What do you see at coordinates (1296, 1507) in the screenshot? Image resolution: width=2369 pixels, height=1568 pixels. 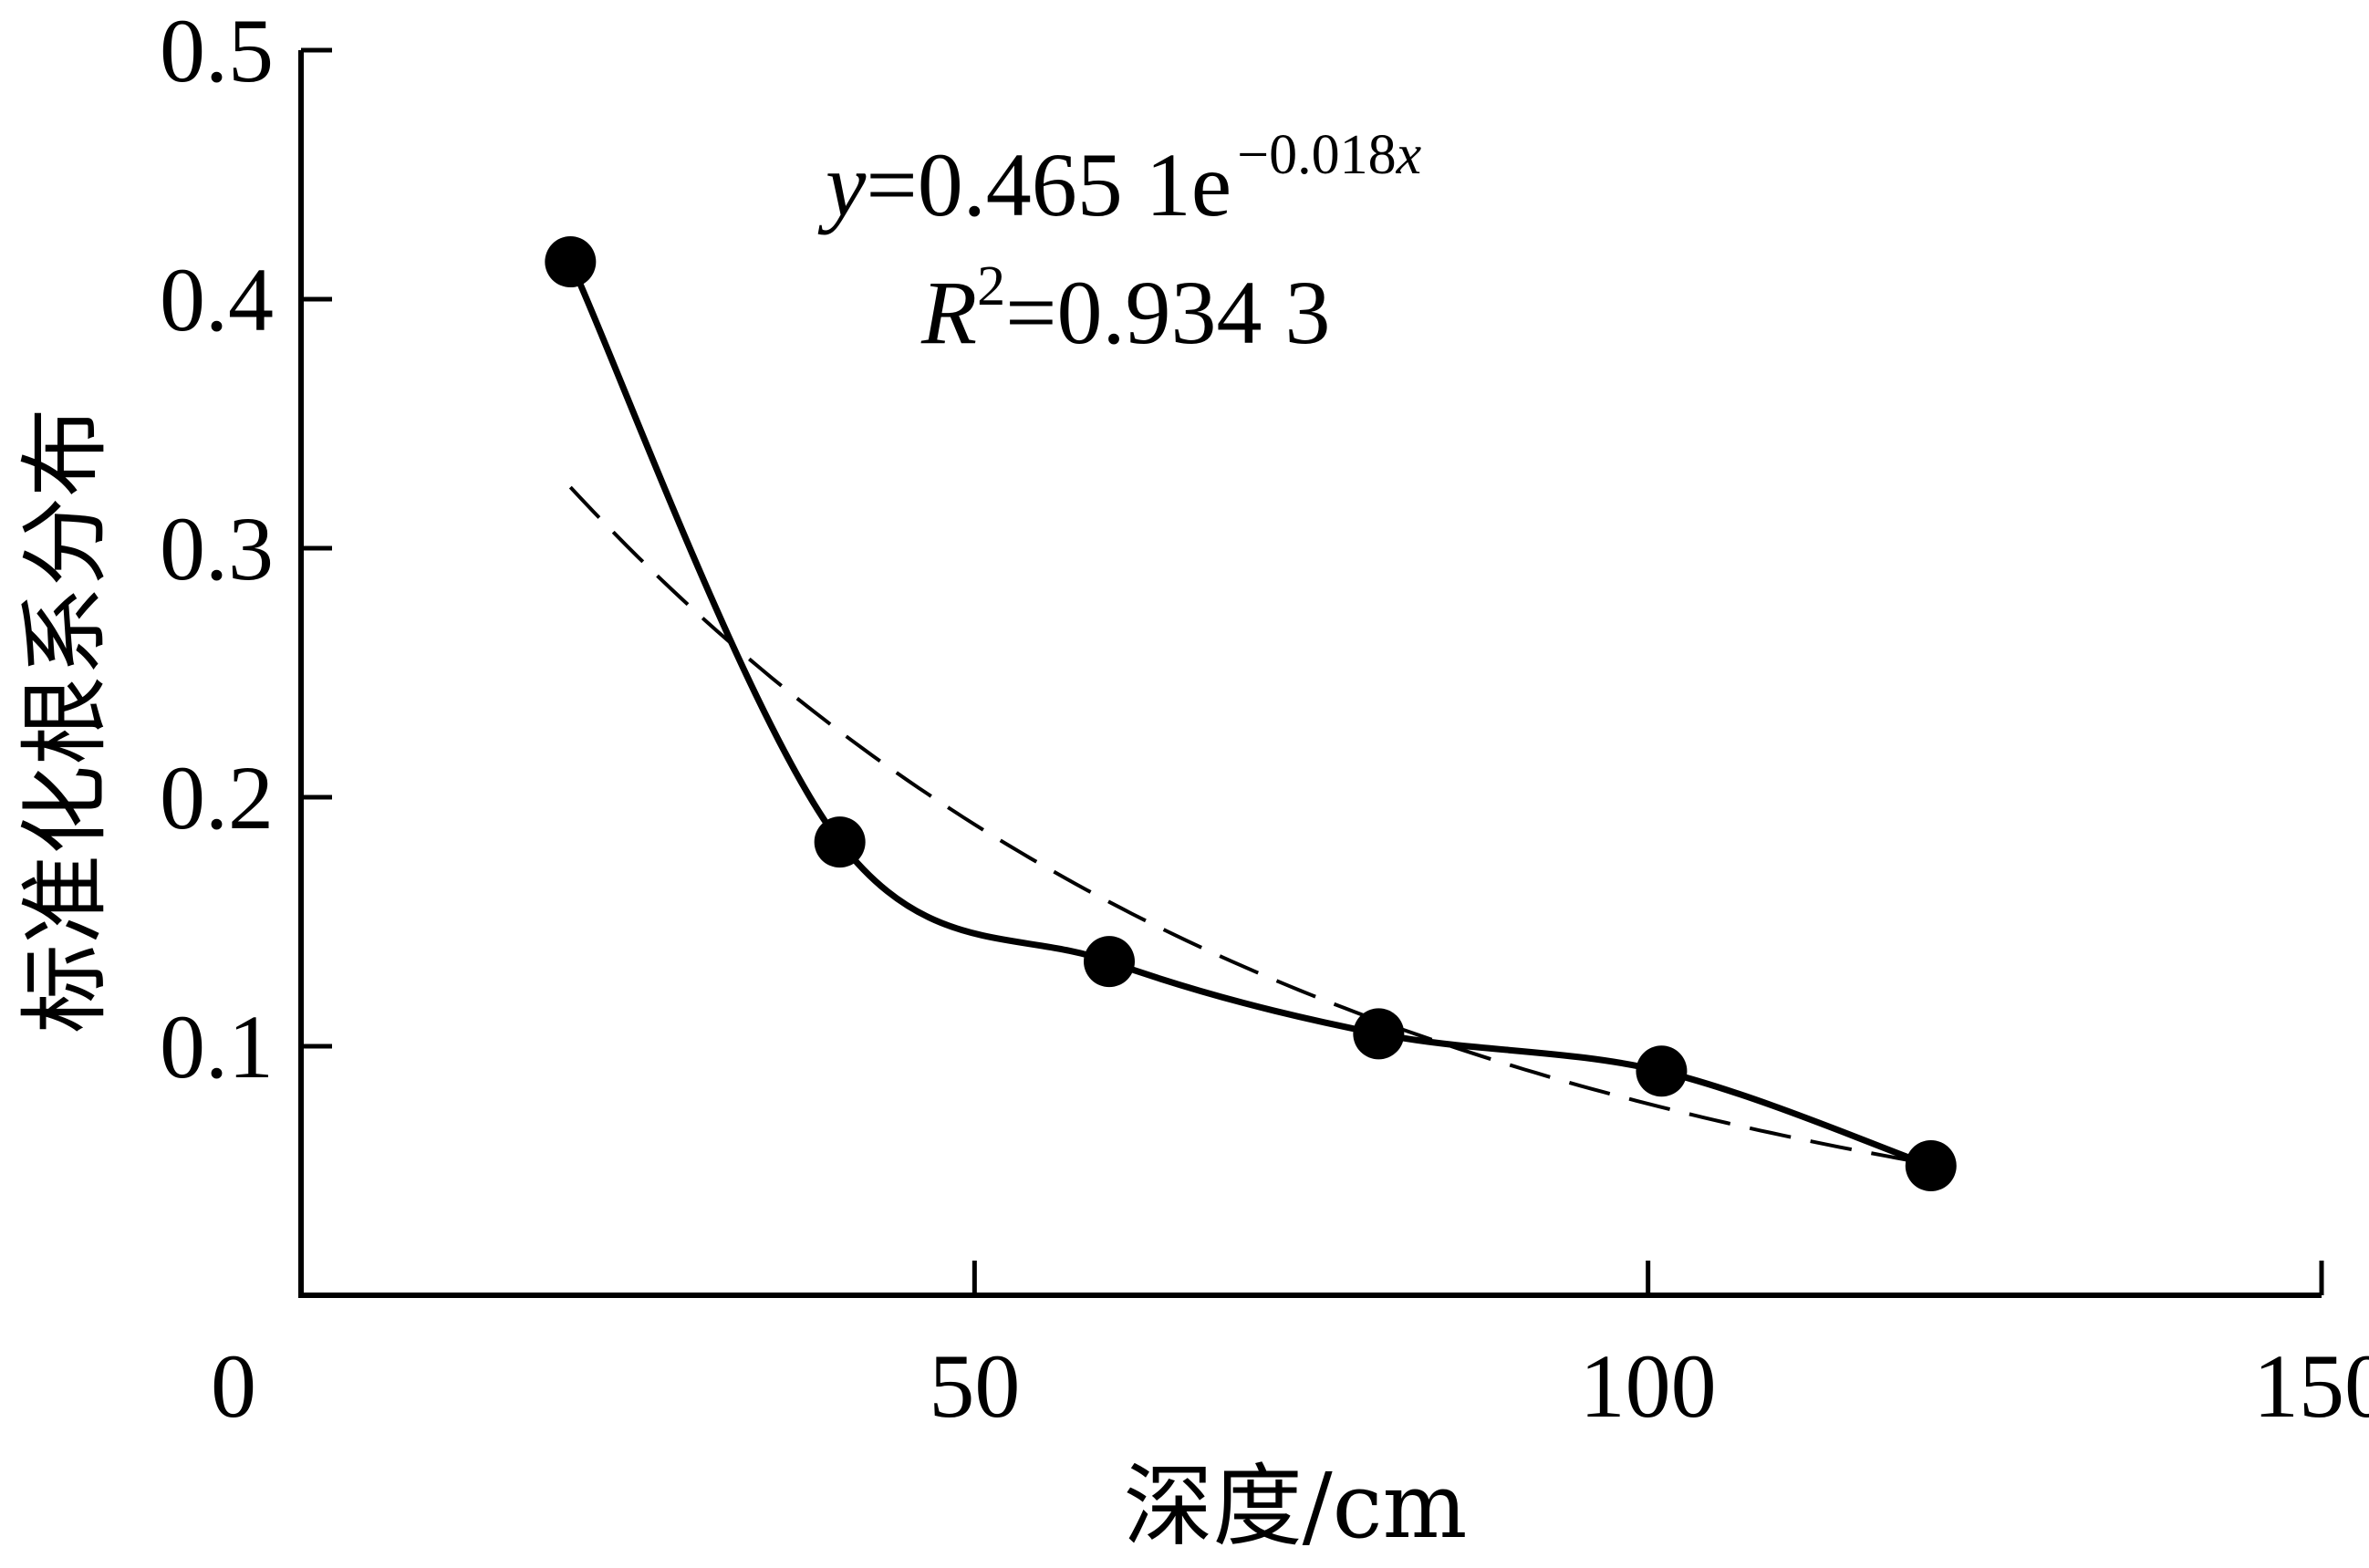 I see `x-axis-title: 深度/cm` at bounding box center [1296, 1507].